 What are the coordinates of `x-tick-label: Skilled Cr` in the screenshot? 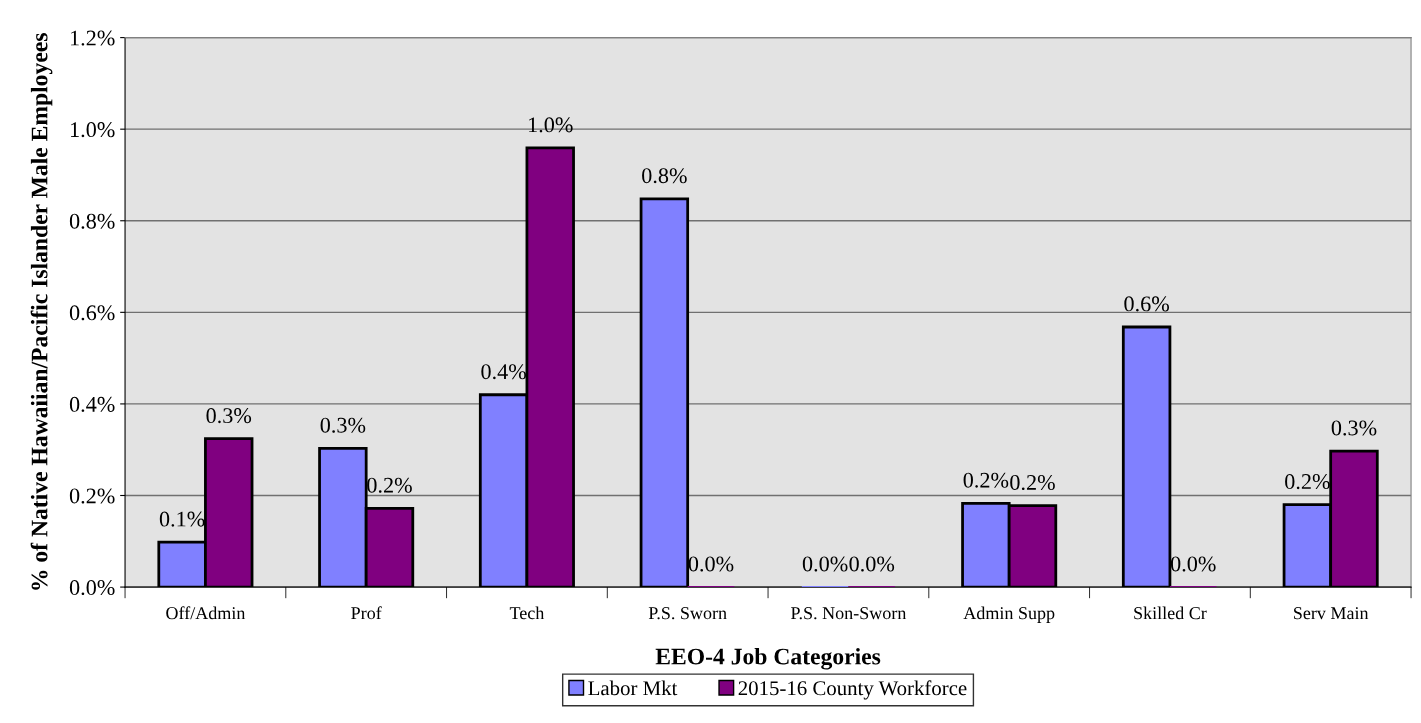 It's located at (1170, 613).